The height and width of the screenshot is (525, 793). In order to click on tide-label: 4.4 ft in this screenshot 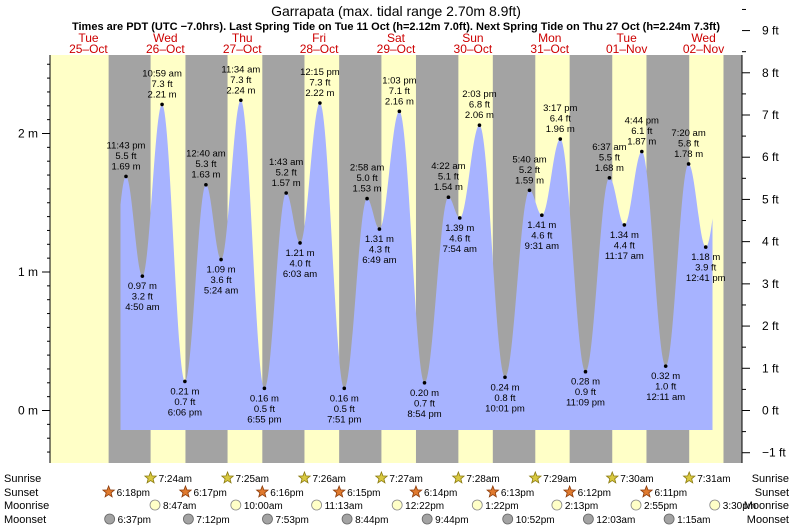, I will do `click(624, 245)`.